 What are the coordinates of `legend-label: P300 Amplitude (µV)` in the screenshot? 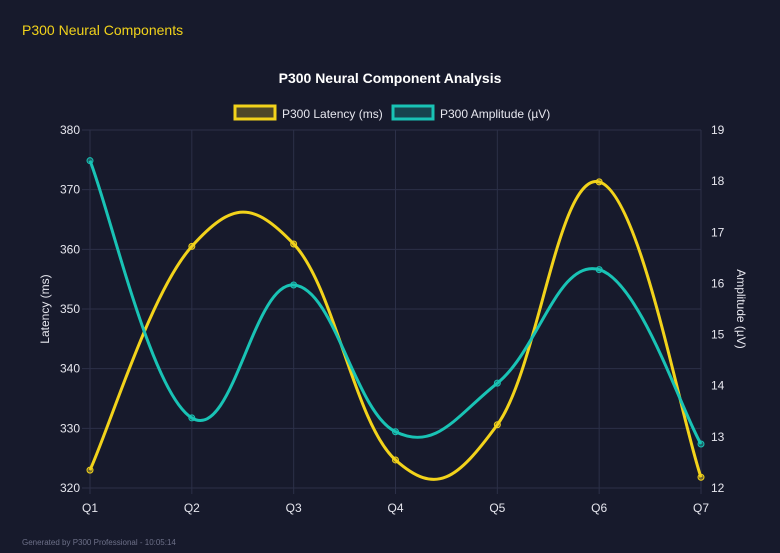 It's located at (495, 114).